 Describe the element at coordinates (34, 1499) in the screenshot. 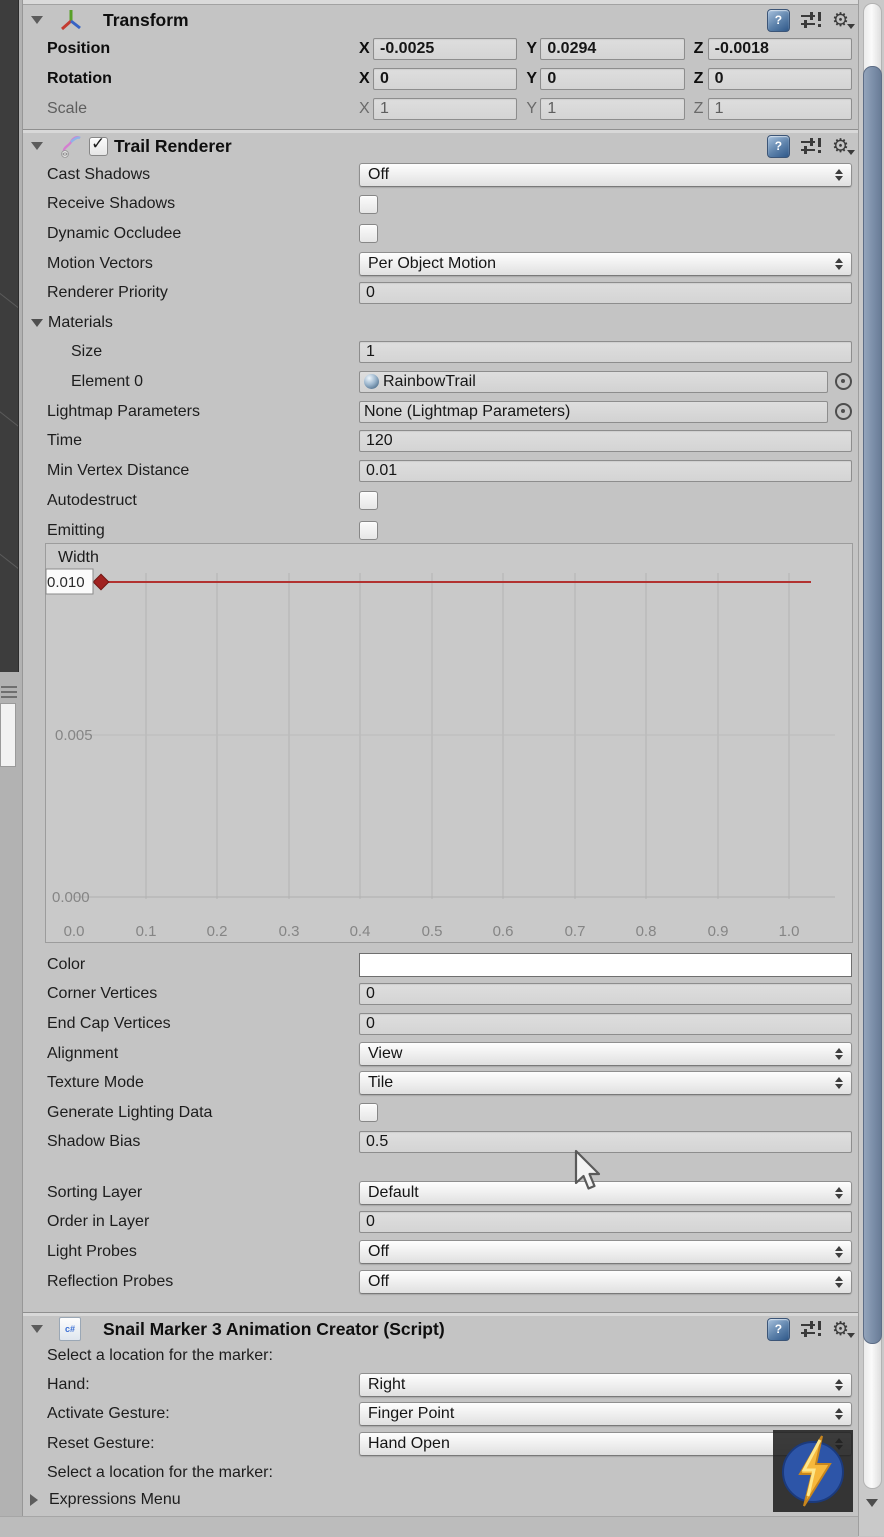

I see `foldout-closed-icon` at that location.